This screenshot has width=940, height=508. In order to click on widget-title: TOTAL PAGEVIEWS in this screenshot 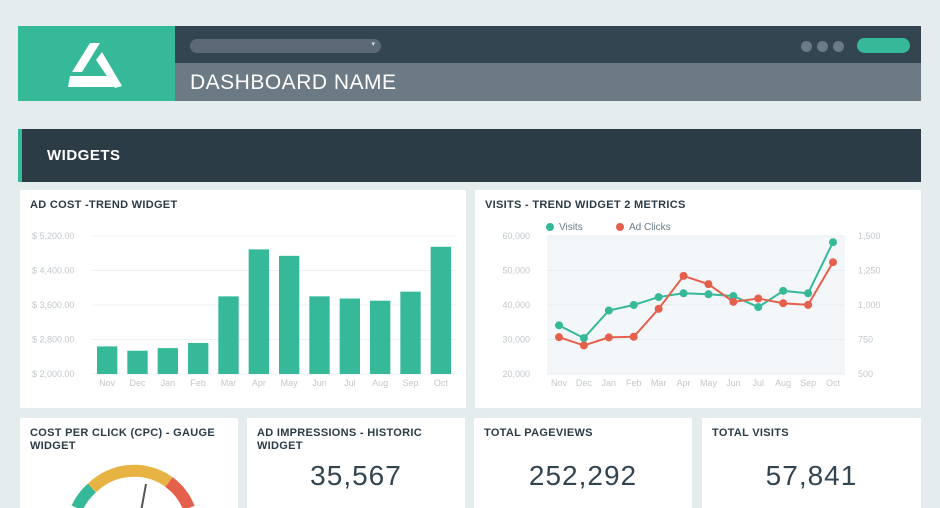, I will do `click(538, 433)`.